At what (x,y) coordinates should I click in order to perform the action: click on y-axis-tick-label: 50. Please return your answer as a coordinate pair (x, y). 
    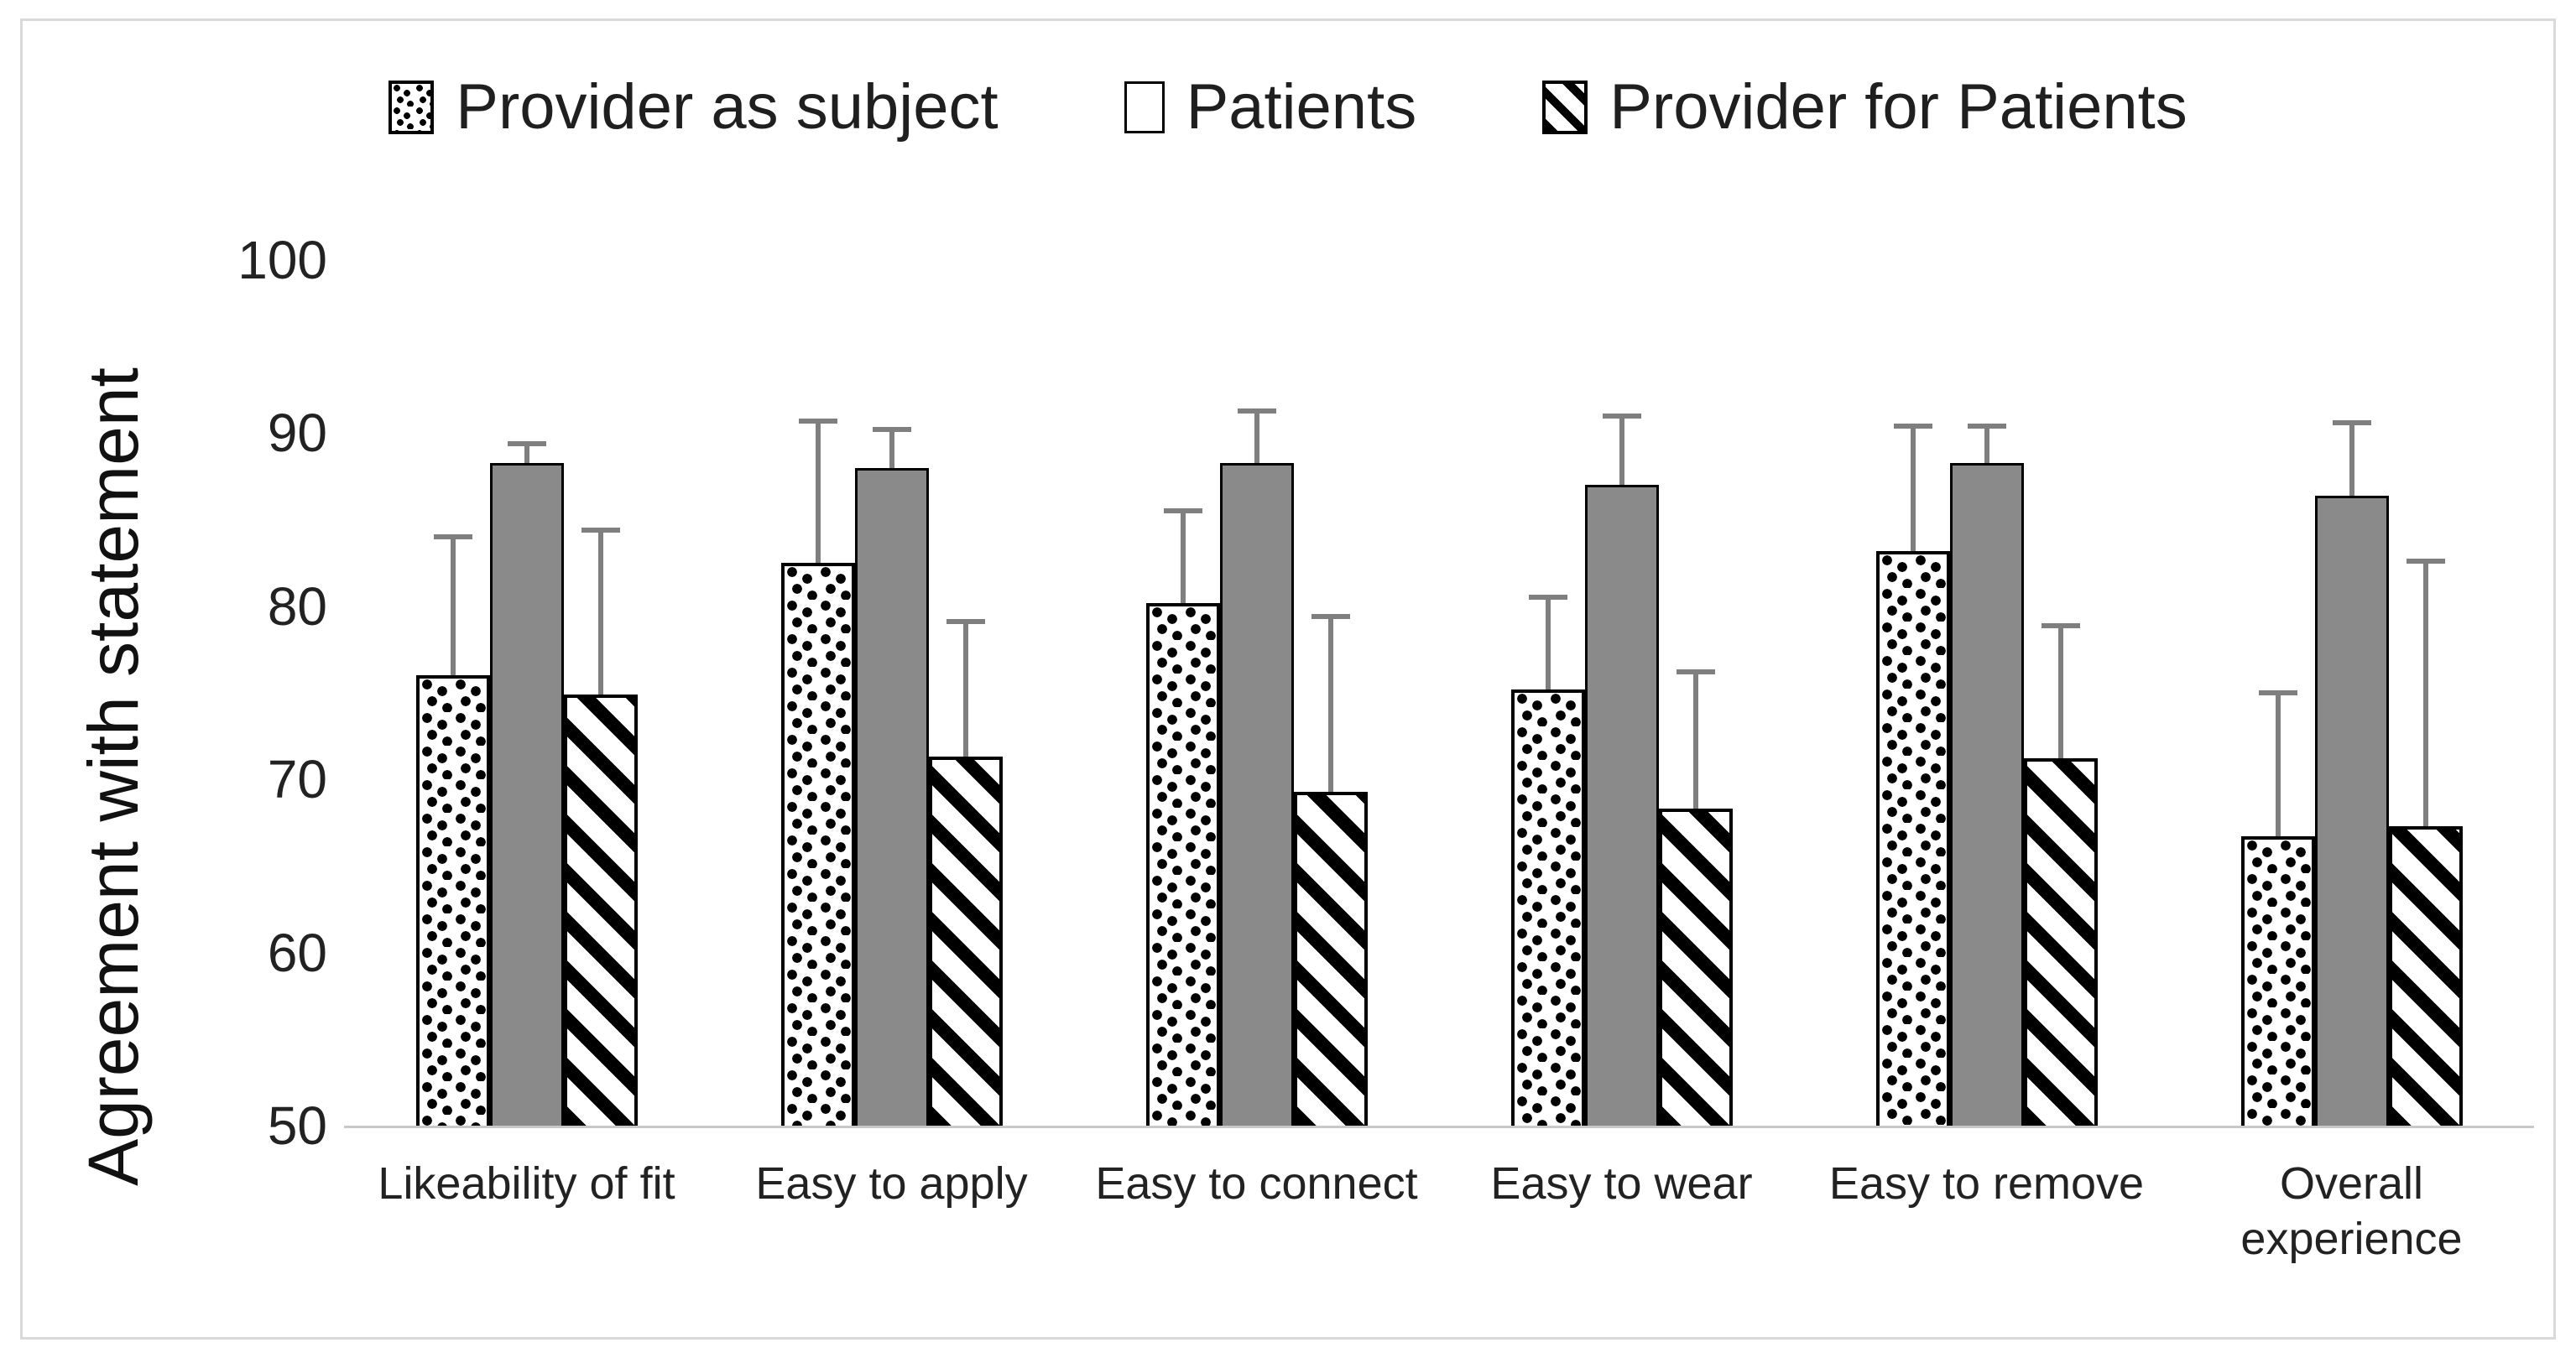
    Looking at the image, I should click on (297, 1125).